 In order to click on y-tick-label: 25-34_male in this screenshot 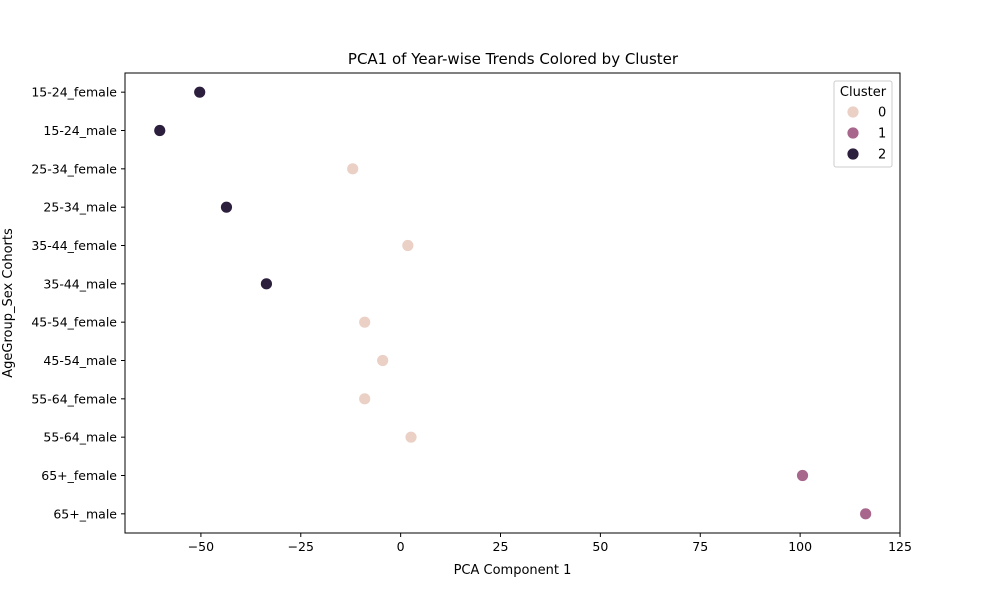, I will do `click(80, 207)`.